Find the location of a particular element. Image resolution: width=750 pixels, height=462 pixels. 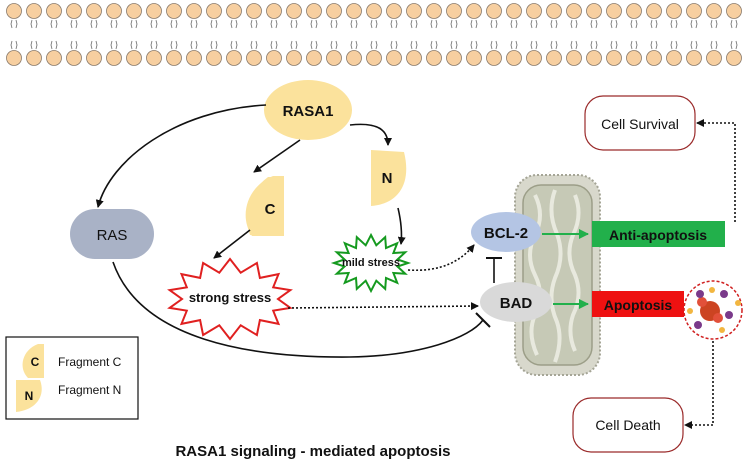

legend: C Fragment C N Fragment N is located at coordinates (72, 378).